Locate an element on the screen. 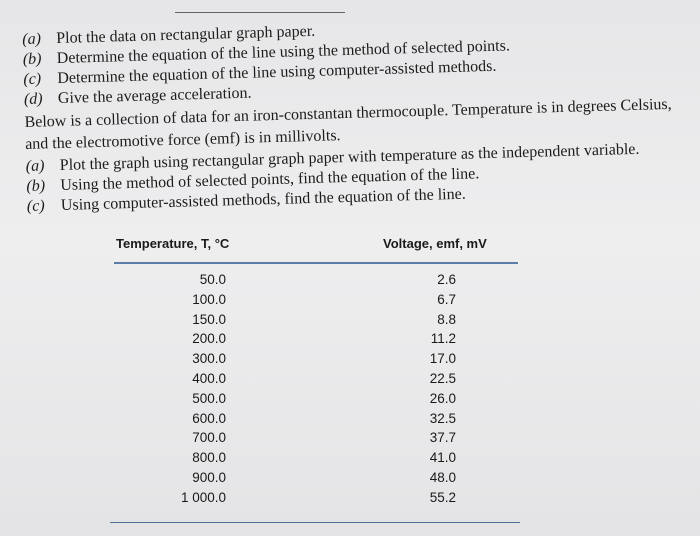 This screenshot has width=700, height=536. voltage-cell: 6.7 is located at coordinates (446, 299).